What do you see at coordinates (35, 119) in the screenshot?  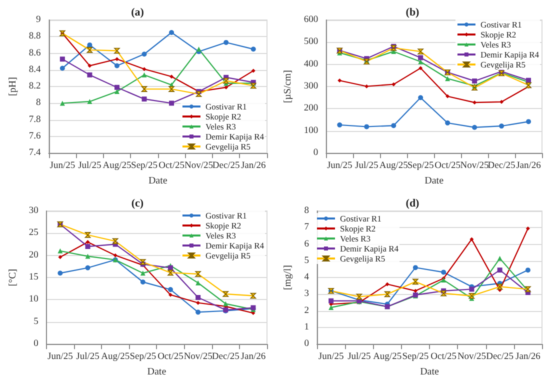 I see `y-tick-label: 7.8` at bounding box center [35, 119].